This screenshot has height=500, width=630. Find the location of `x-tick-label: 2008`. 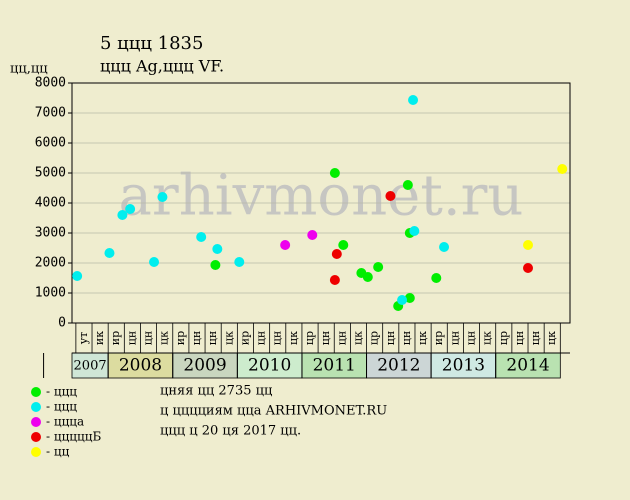

x-tick-label: 2008 is located at coordinates (140, 366).